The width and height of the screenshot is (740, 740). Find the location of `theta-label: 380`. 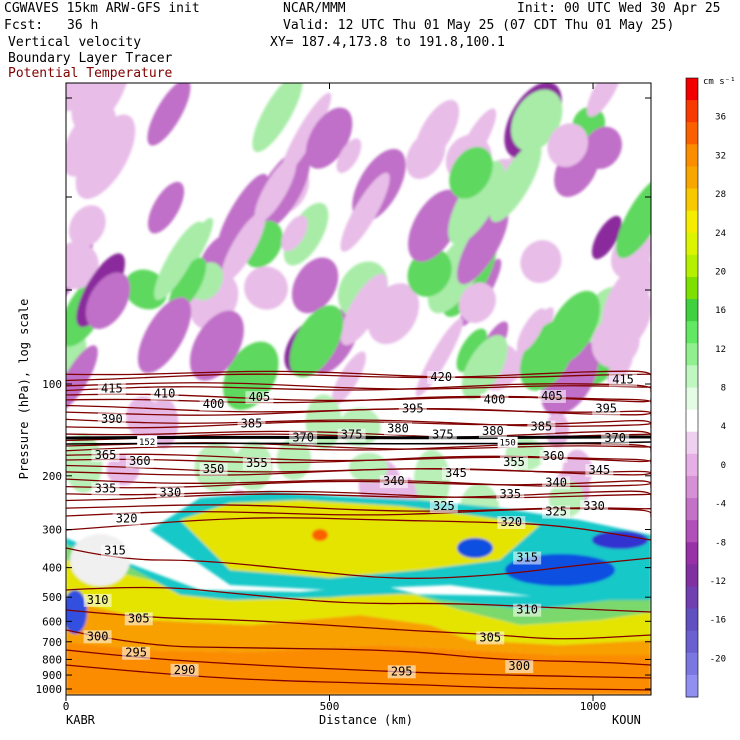

theta-label: 380 is located at coordinates (493, 431).